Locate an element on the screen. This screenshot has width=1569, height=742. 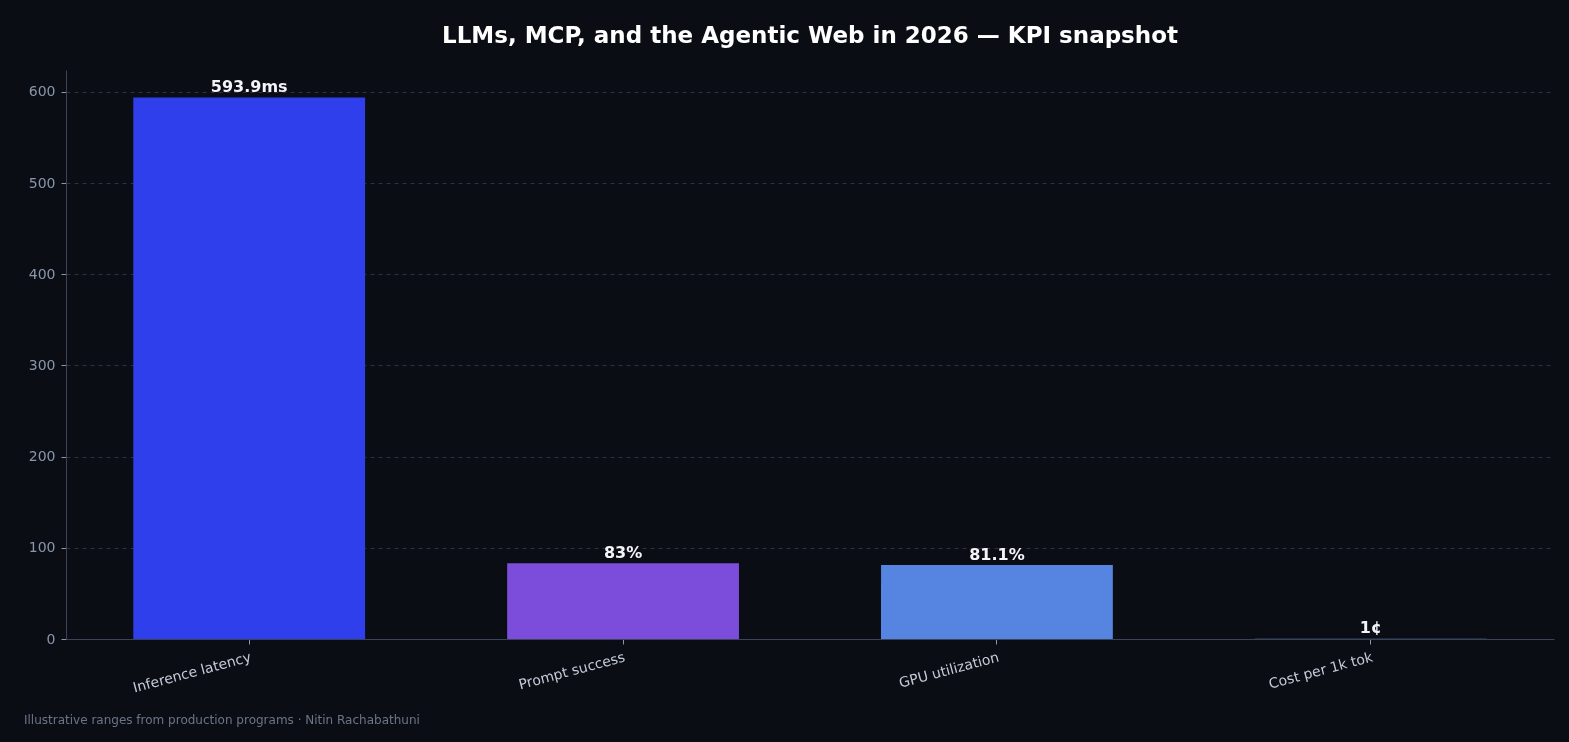
x-tick-label: Prompt success is located at coordinates (571, 670).